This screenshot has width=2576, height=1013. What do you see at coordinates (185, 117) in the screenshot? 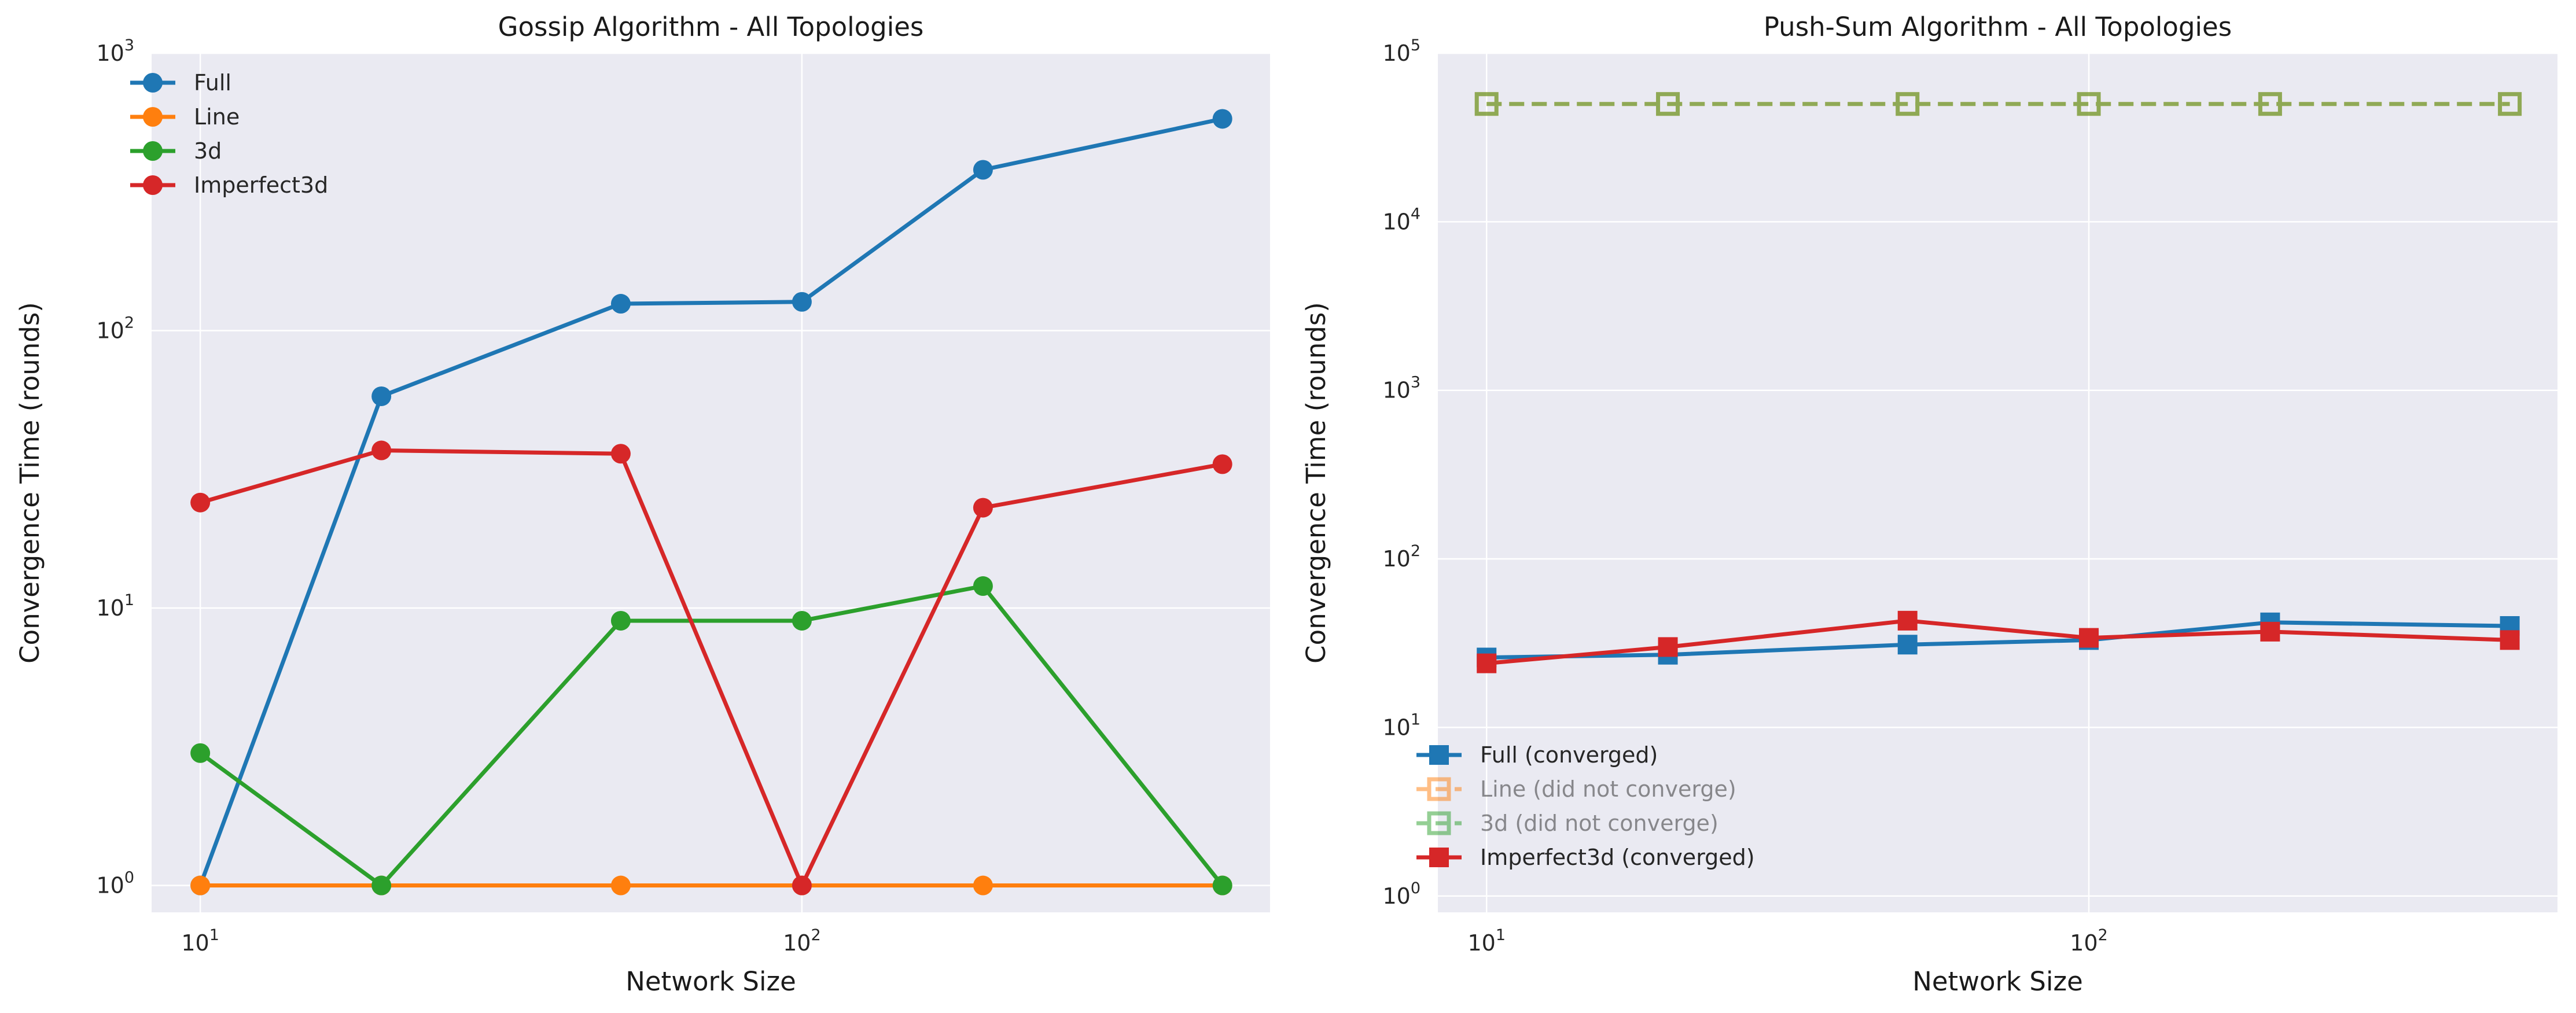
I see `legend-item: Line` at bounding box center [185, 117].